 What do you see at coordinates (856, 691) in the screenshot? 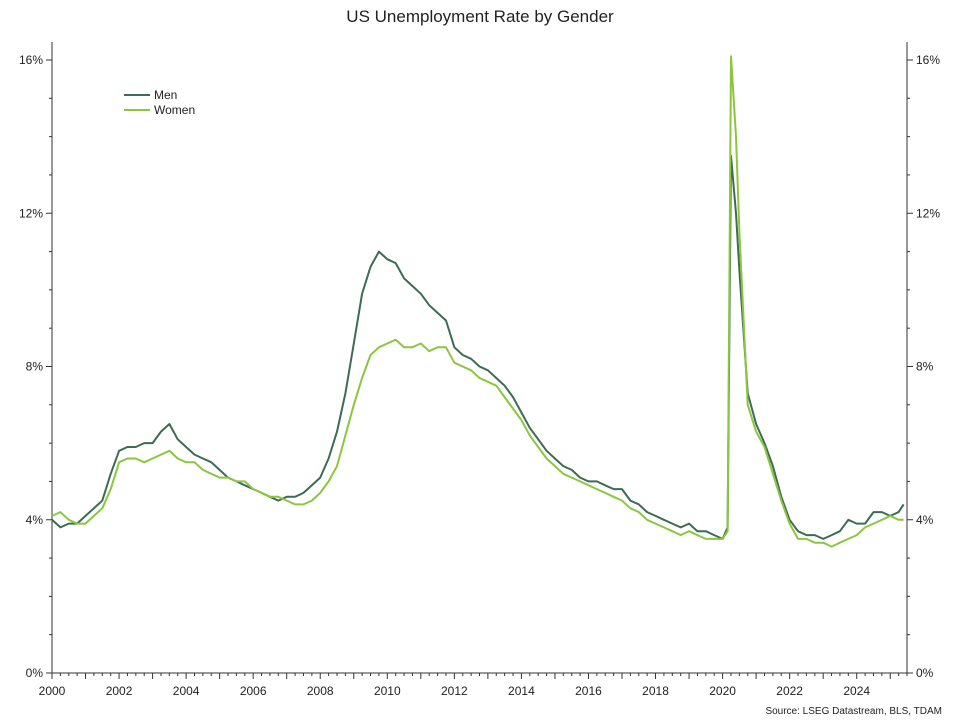
I see `x-tick-label: 2024` at bounding box center [856, 691].